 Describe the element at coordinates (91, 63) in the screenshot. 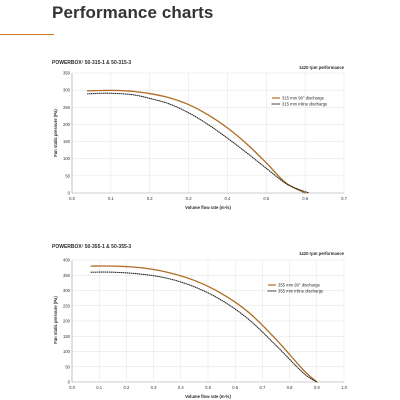

I see `chart-title: POWERBOX² 50-315-1 & 50-315-3` at that location.